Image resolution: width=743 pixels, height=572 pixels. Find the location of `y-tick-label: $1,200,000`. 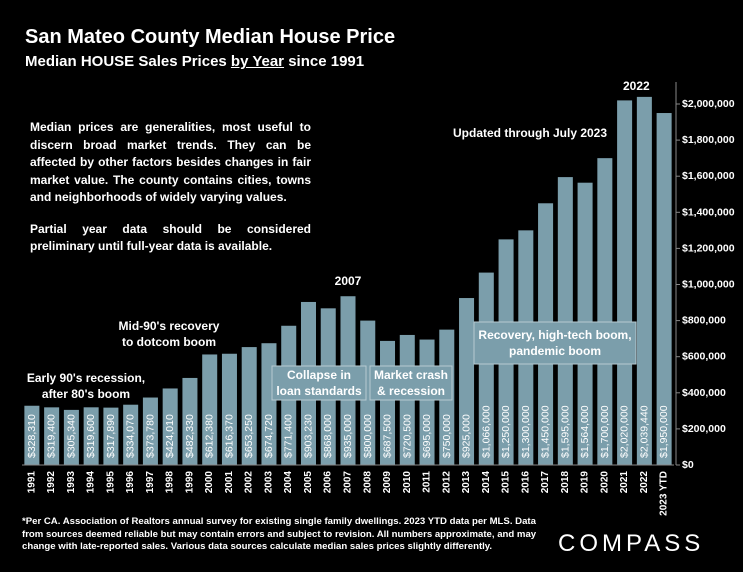

y-tick-label: $1,200,000 is located at coordinates (708, 248).